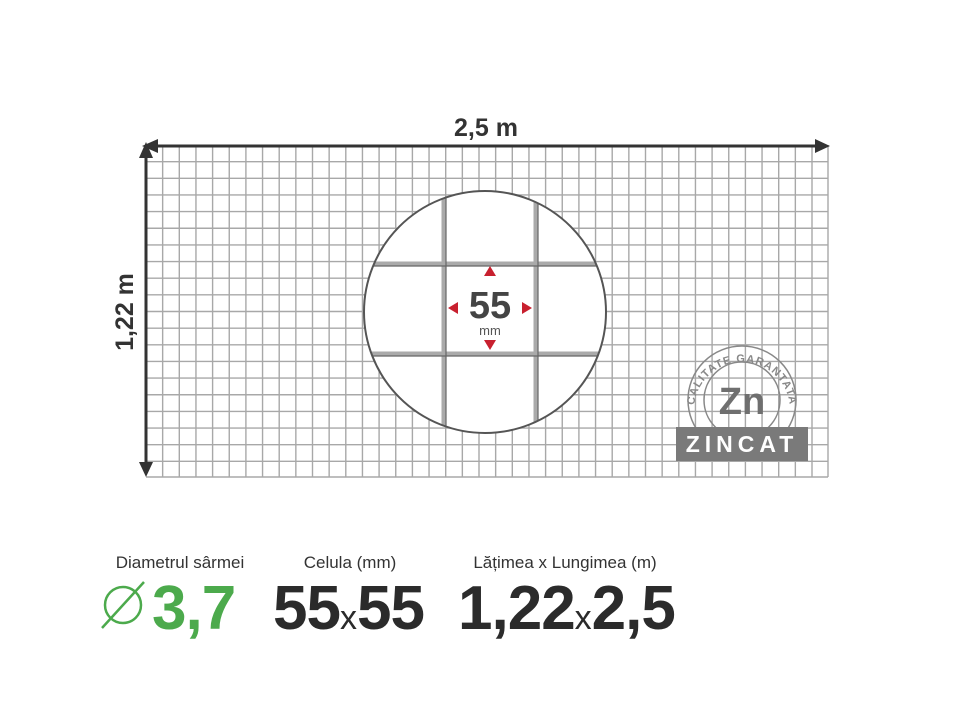  Describe the element at coordinates (742, 402) in the screenshot. I see `svg-text: Zn` at that location.